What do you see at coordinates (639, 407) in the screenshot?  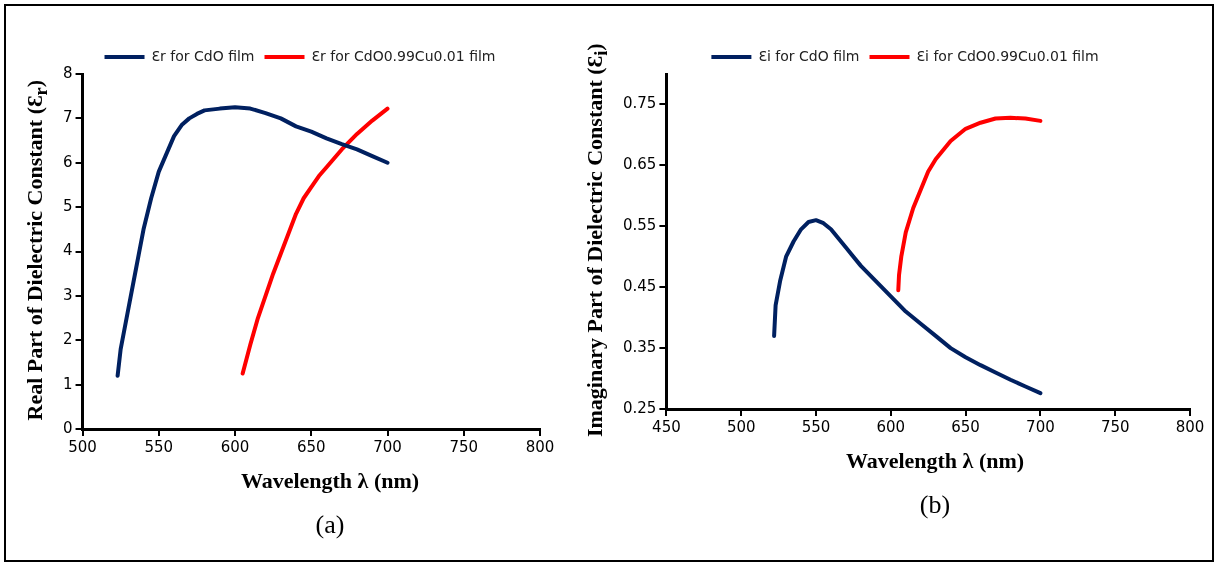 I see `y-tick-label: 0.25` at bounding box center [639, 407].